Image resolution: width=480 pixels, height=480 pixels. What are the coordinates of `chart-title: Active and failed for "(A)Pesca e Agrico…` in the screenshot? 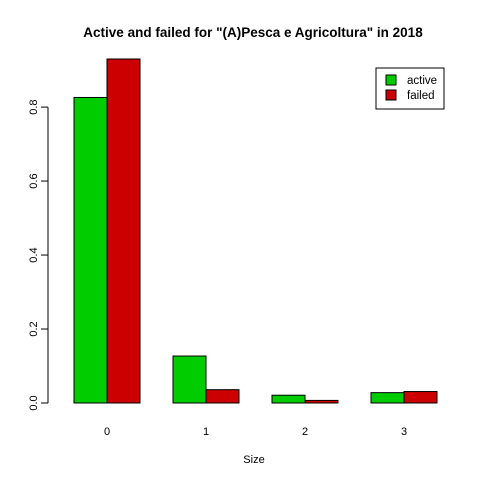 It's located at (253, 32).